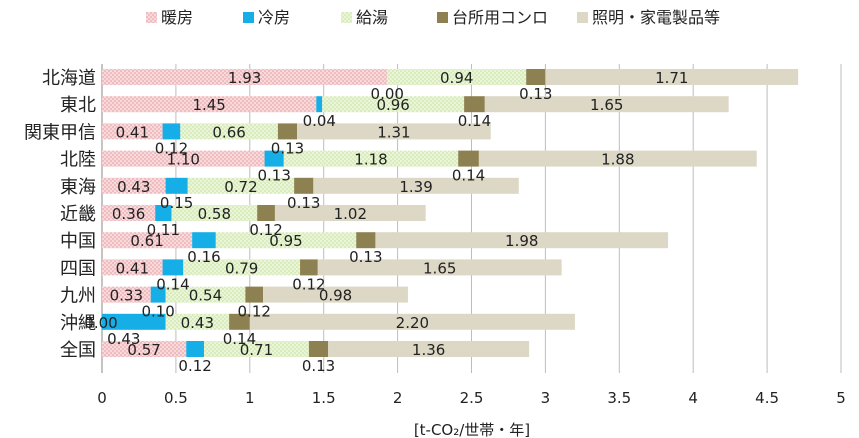 This screenshot has height=438, width=859. Describe the element at coordinates (656, 17) in the screenshot. I see `legend-label: 照明・家電製品等` at that location.